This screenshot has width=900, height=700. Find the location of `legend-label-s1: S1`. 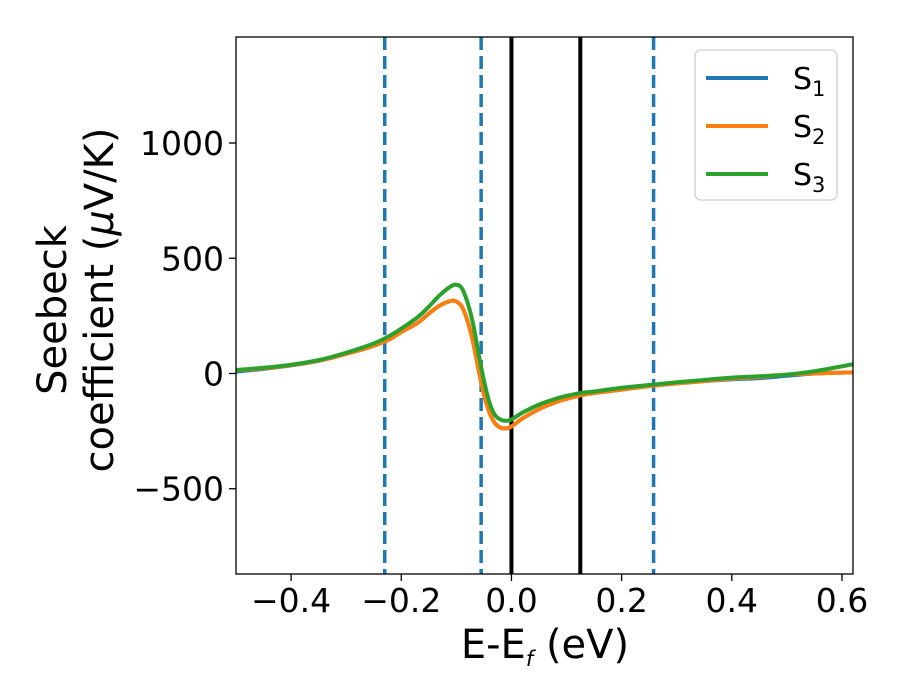

legend-label-s1: S1 is located at coordinates (809, 81).